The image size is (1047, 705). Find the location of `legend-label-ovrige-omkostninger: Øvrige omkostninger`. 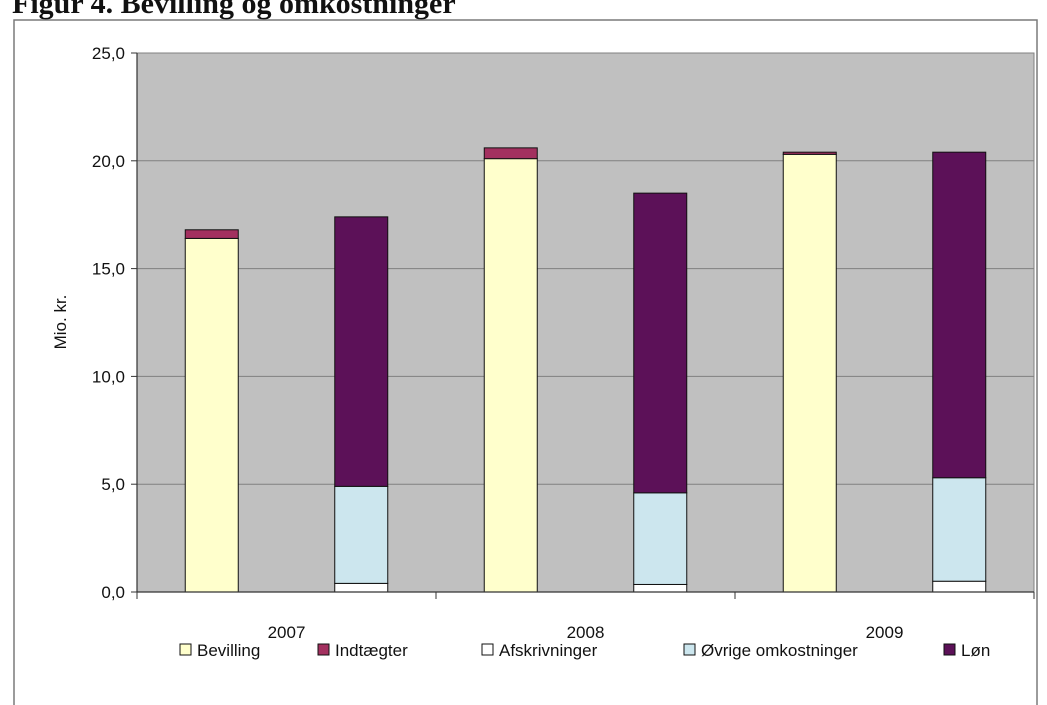

legend-label-ovrige-omkostninger: Øvrige omkostninger is located at coordinates (779, 650).